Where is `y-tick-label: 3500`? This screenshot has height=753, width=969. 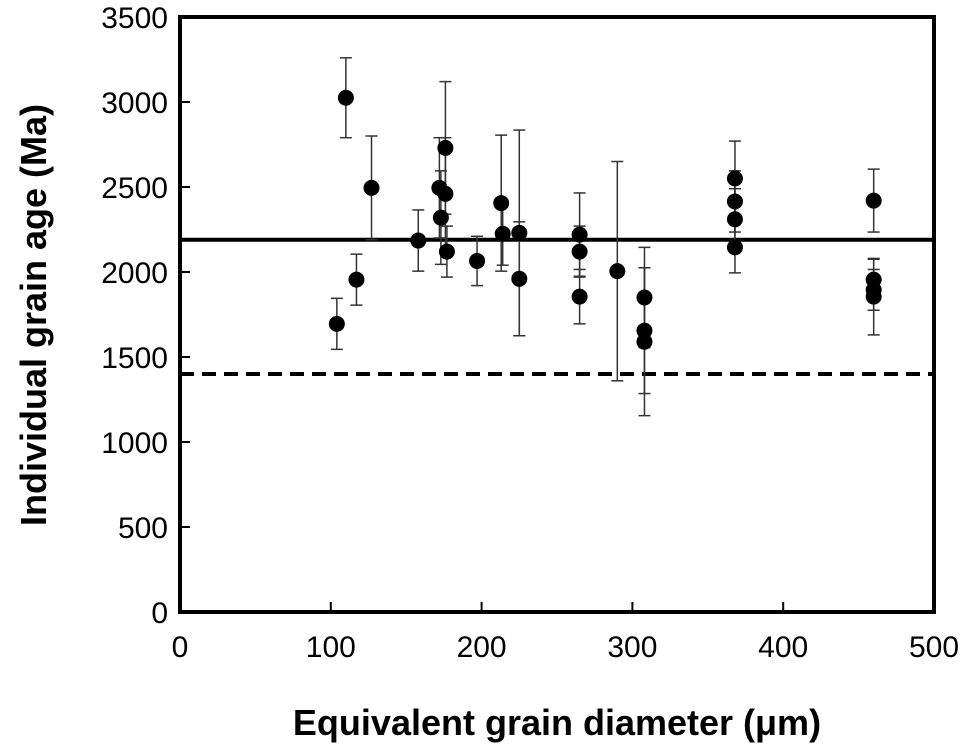
y-tick-label: 3500 is located at coordinates (134, 18).